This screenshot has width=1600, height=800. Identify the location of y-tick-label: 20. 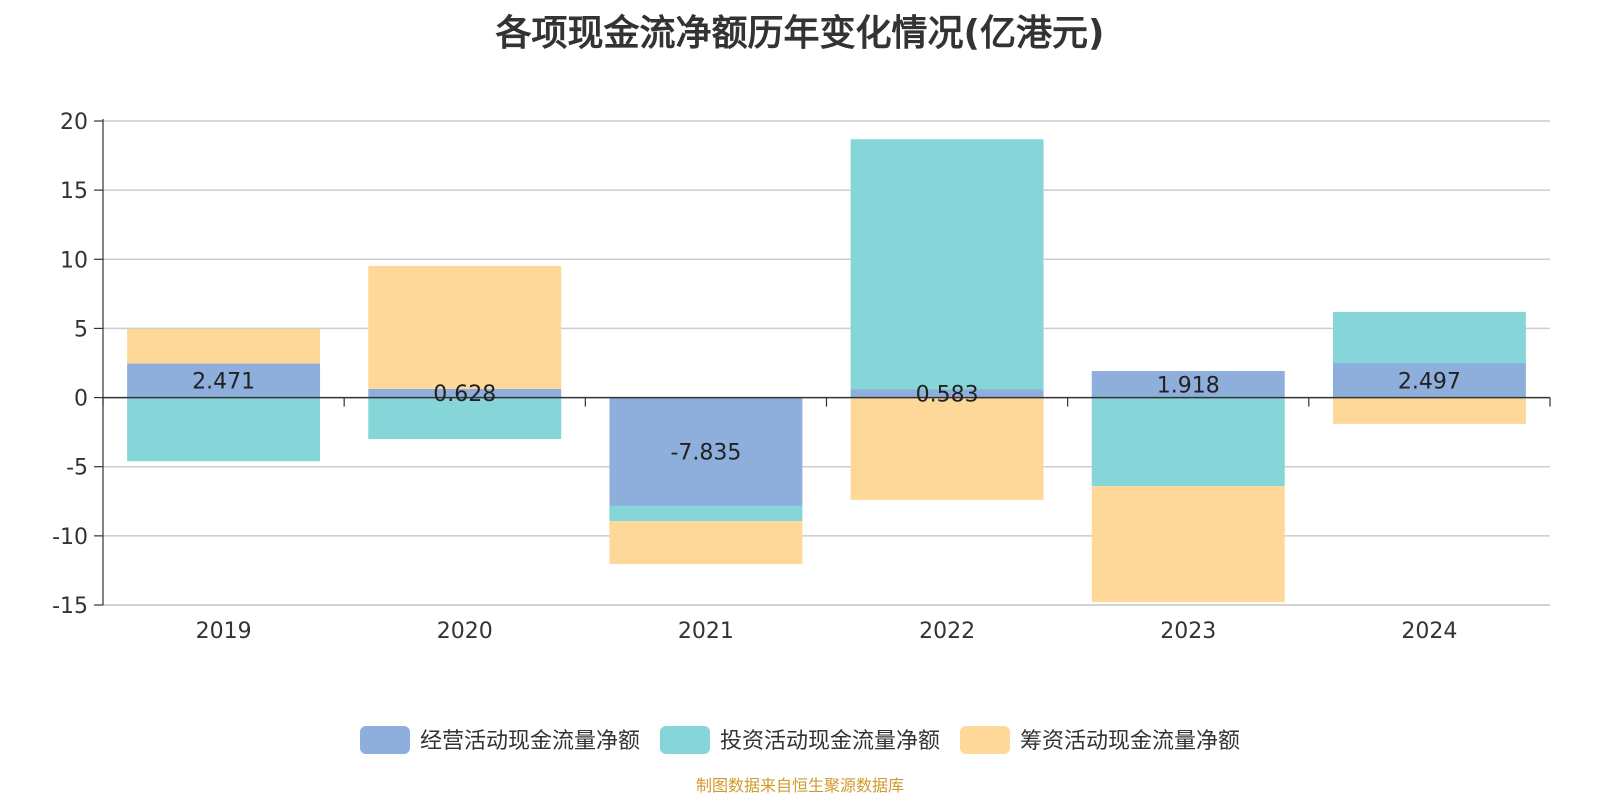
(74, 122).